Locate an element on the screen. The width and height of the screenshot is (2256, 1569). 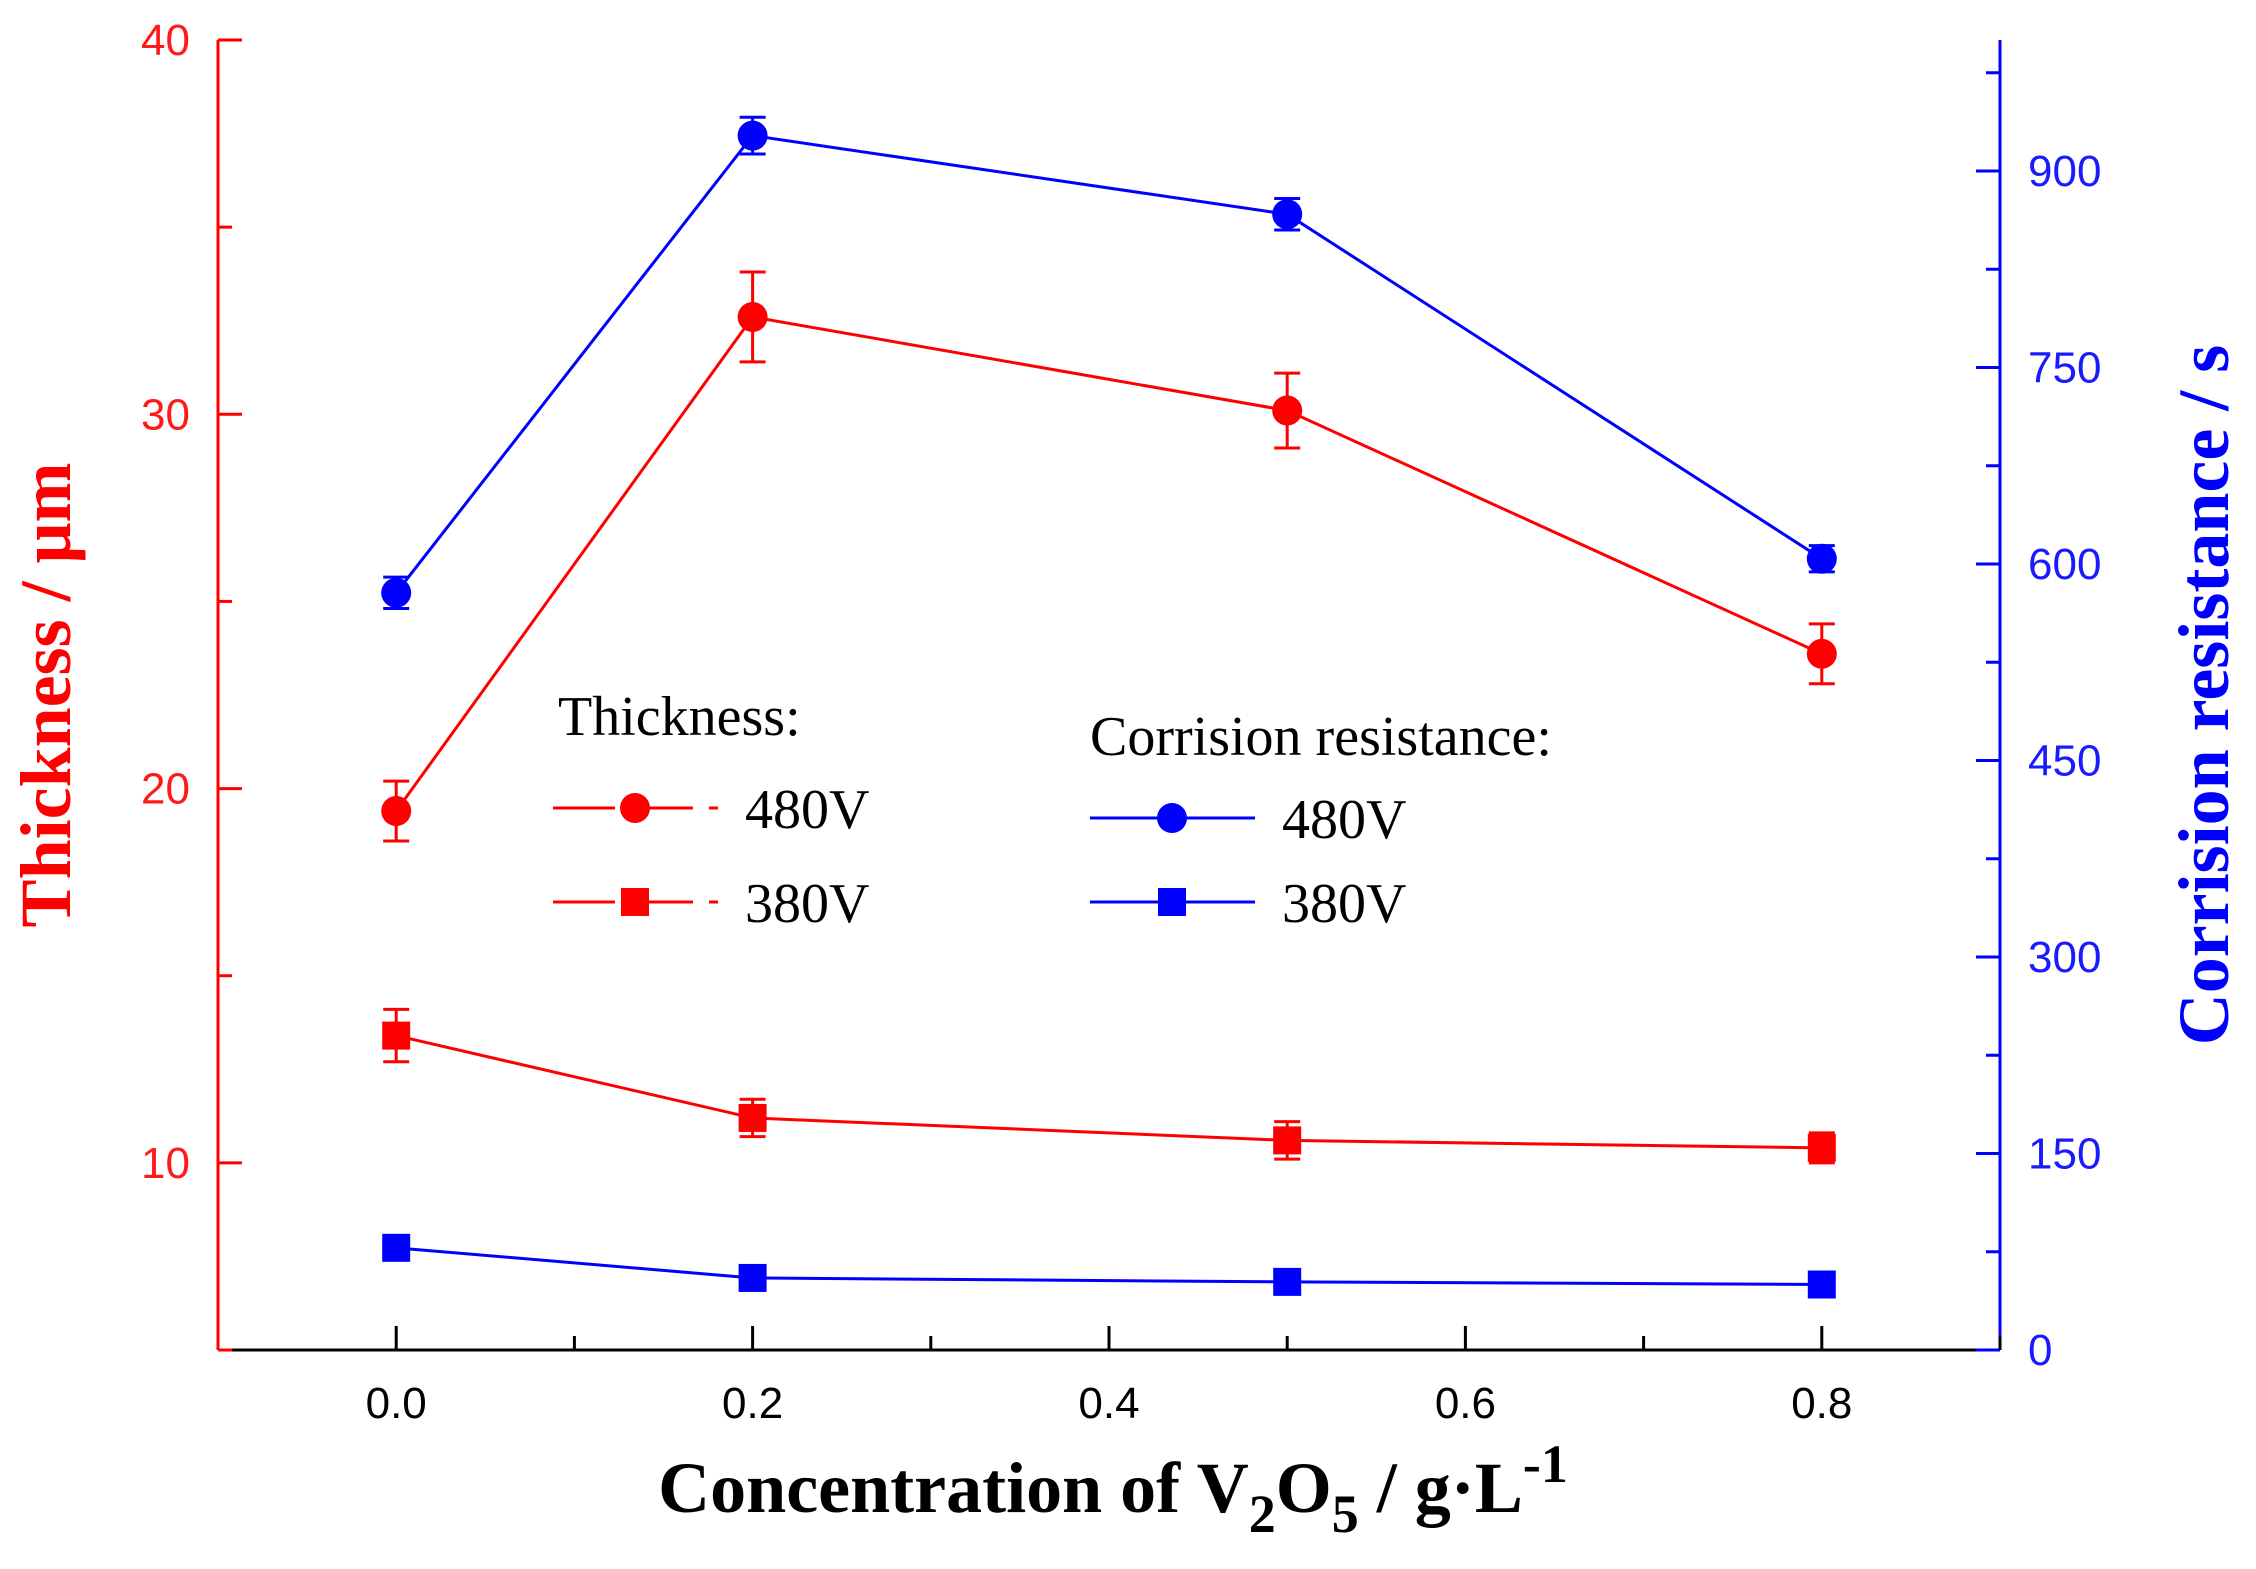
y-right-tick-label: 300 is located at coordinates (2064, 957).